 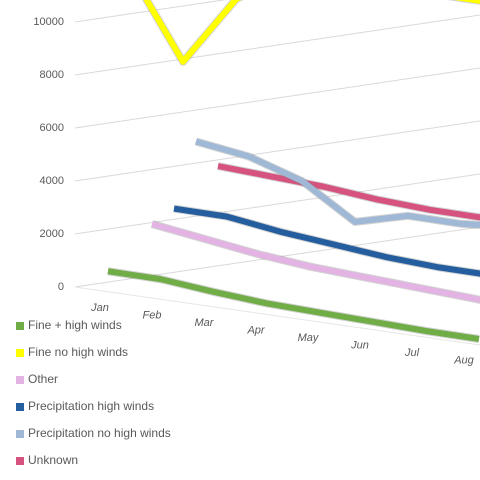 I want to click on legend-label: Fine + high winds, so click(x=75, y=325).